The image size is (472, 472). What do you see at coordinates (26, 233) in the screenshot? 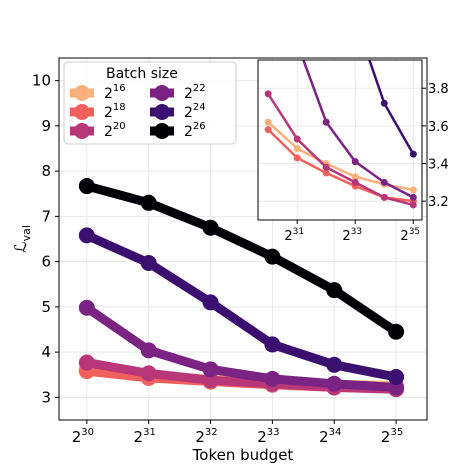
I see `y-axis-title-subscript: val` at bounding box center [26, 233].